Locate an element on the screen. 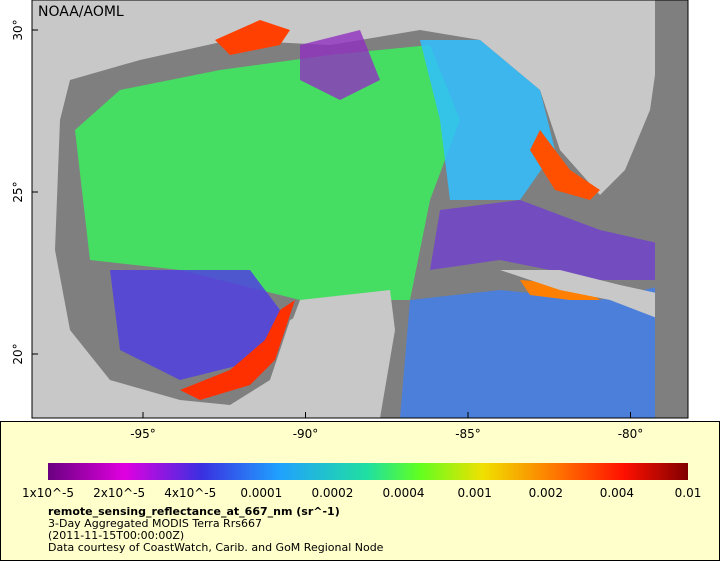 The width and height of the screenshot is (720, 561). lat-tick-label: 25° is located at coordinates (18, 191).